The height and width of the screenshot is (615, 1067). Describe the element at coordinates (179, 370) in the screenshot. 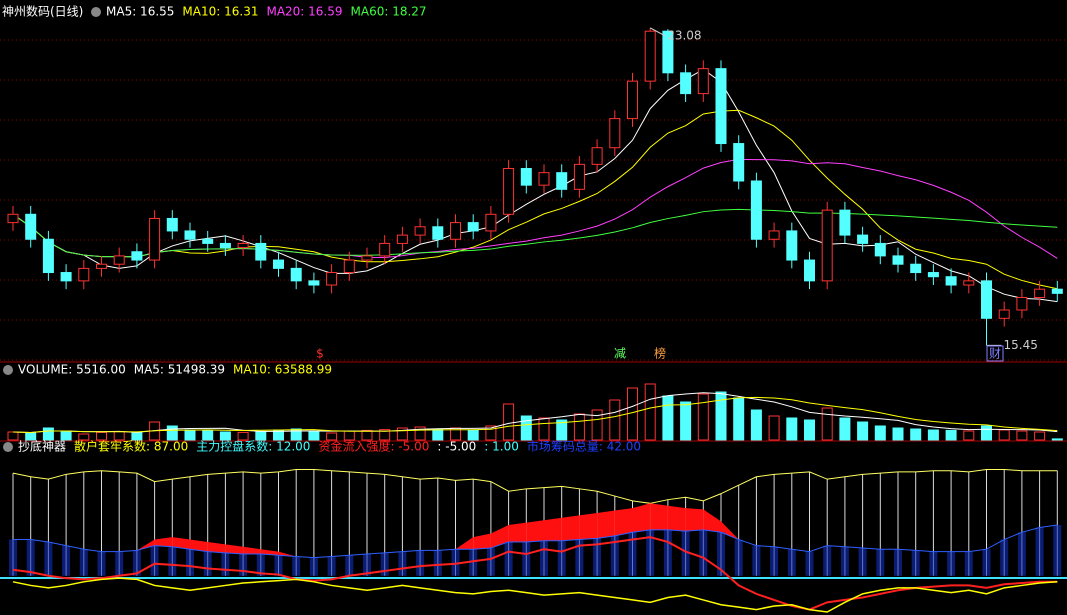

I see `header-text: MA5: 51498.39` at that location.